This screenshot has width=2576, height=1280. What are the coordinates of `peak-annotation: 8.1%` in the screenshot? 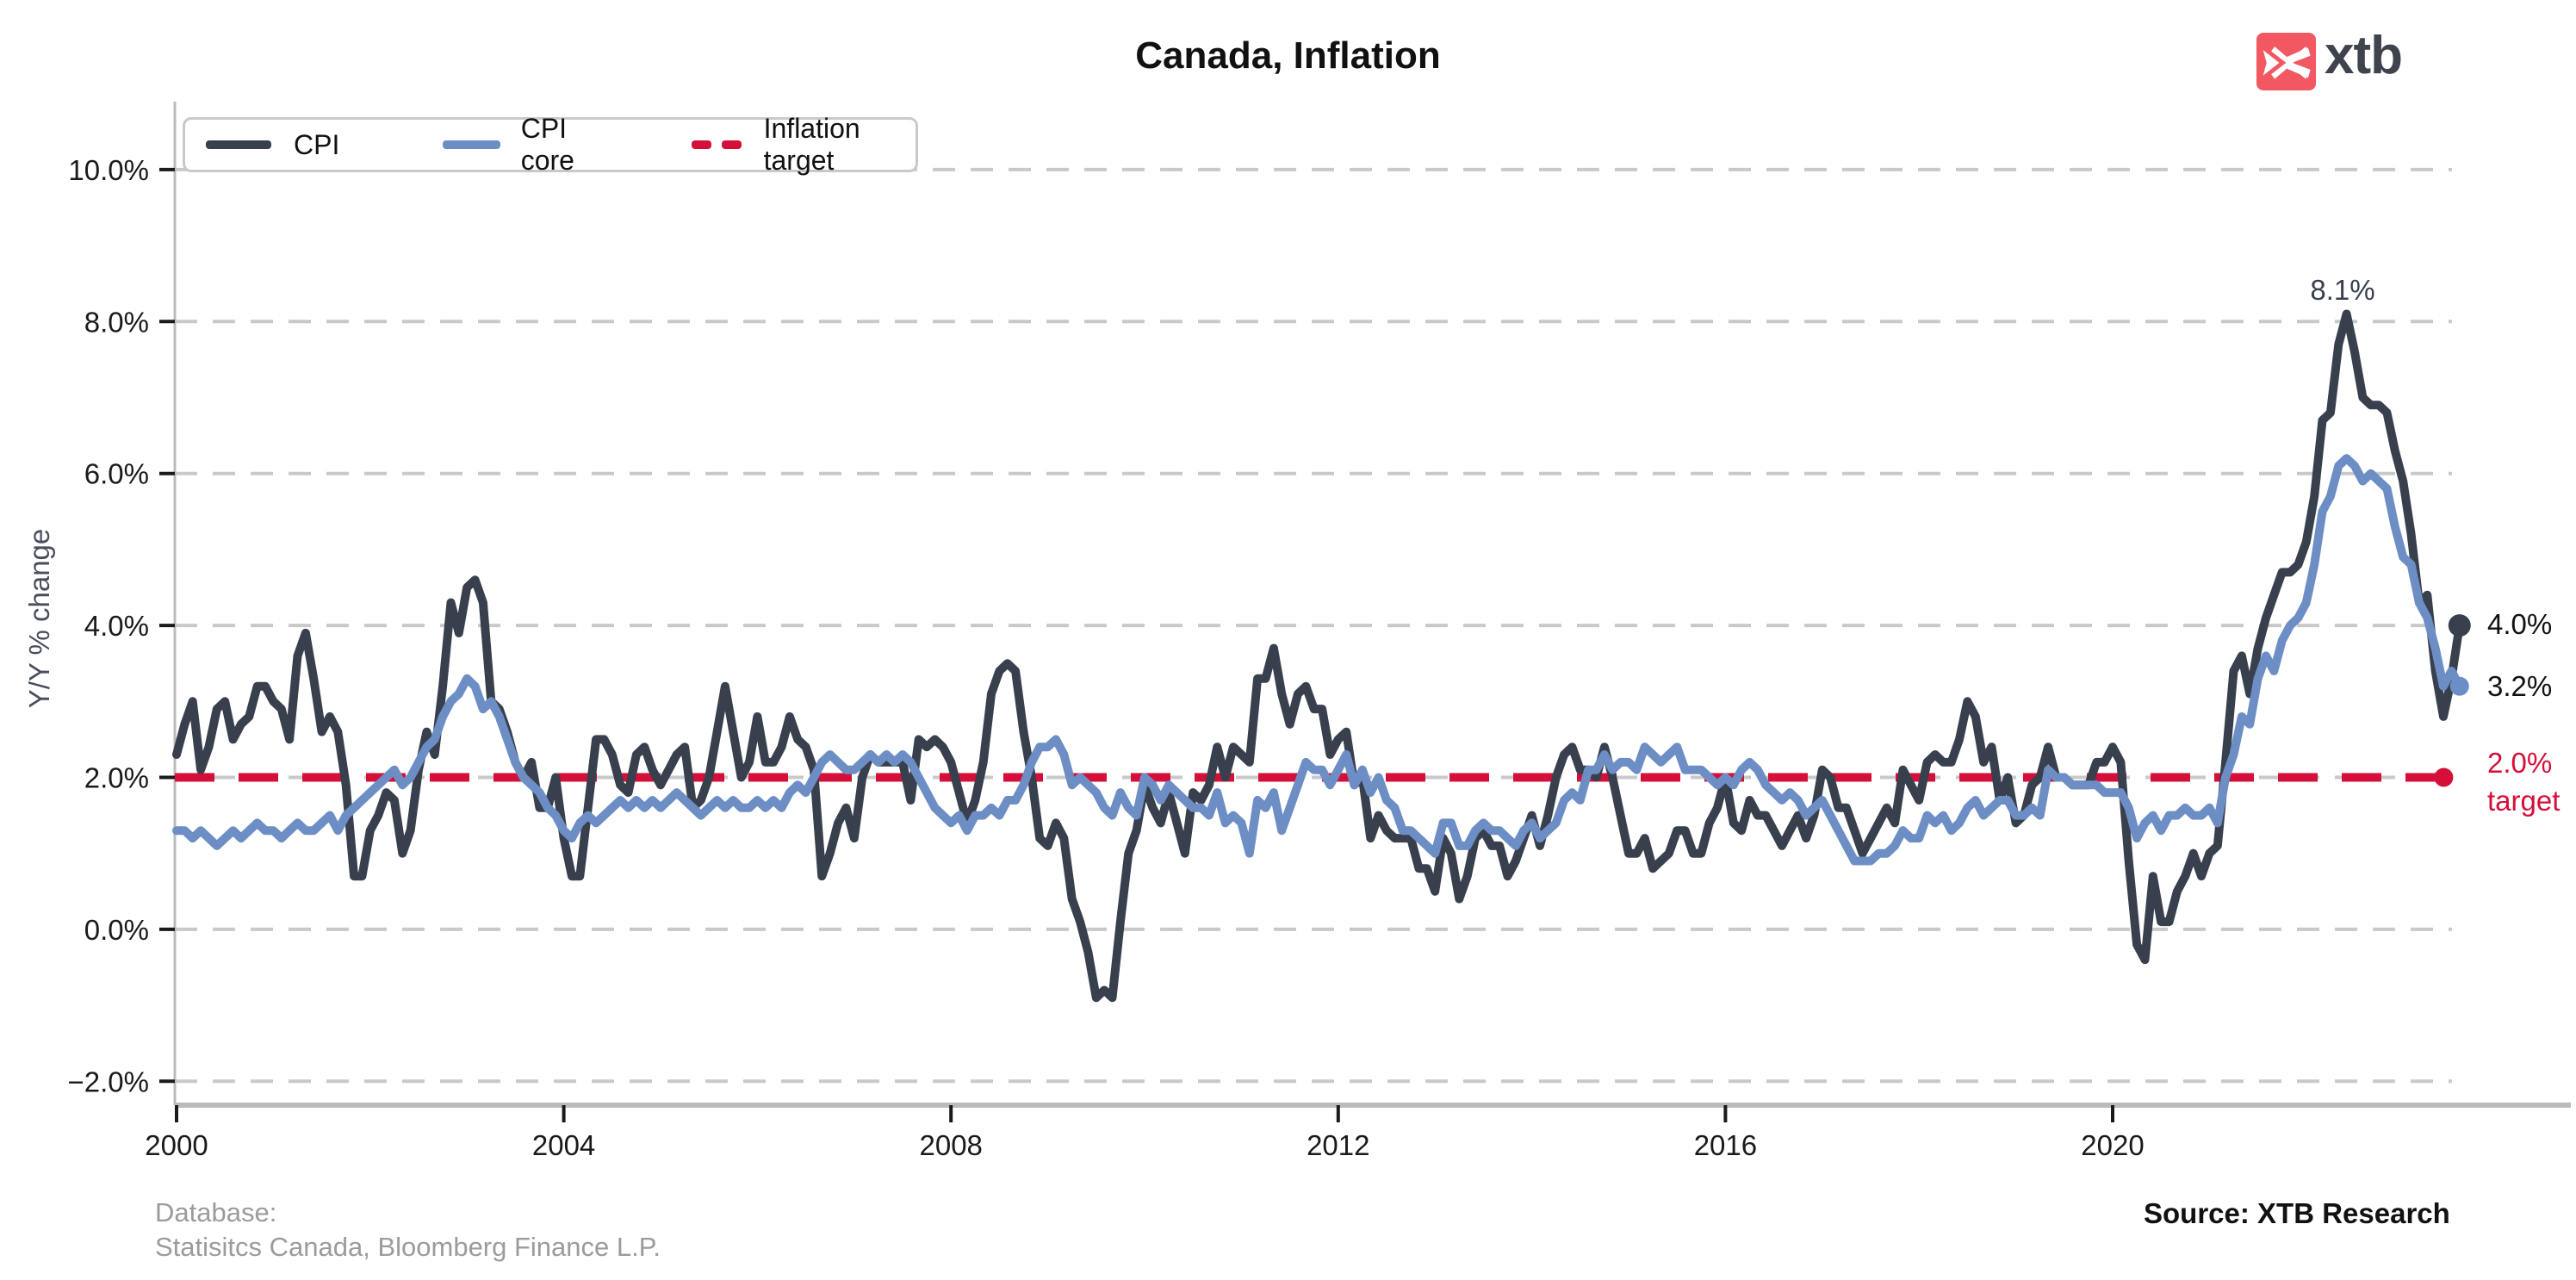 It's located at (2342, 290).